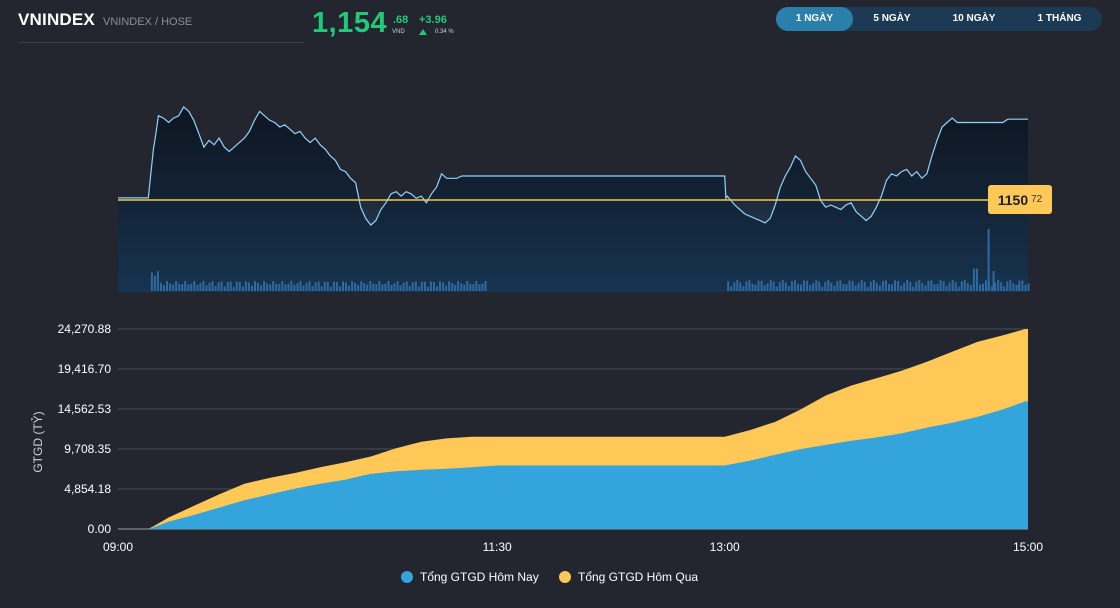 This screenshot has height=608, width=1120. What do you see at coordinates (444, 32) in the screenshot?
I see `price-change-percent: 0.34 %` at bounding box center [444, 32].